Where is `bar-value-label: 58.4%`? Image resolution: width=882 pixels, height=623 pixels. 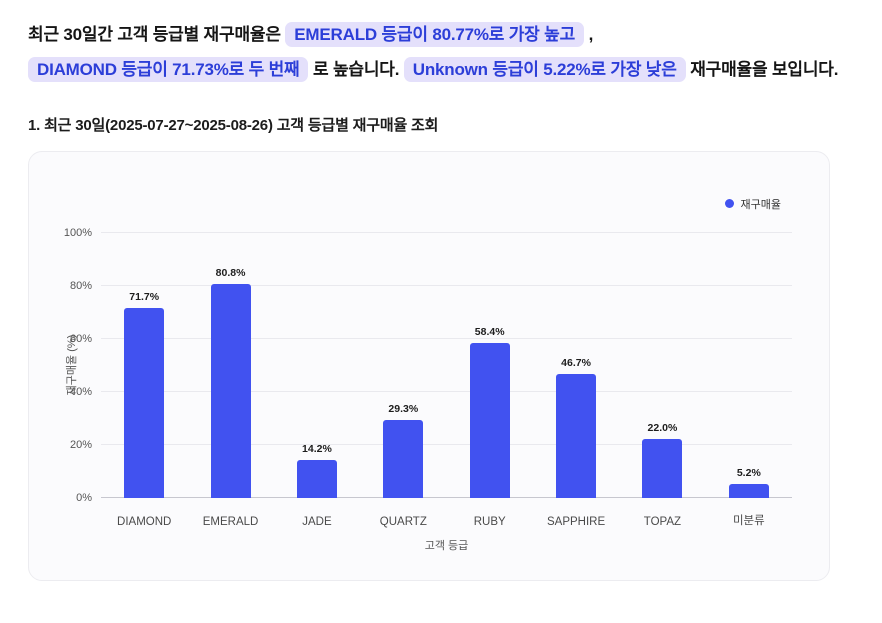 bar-value-label: 58.4% is located at coordinates (489, 331).